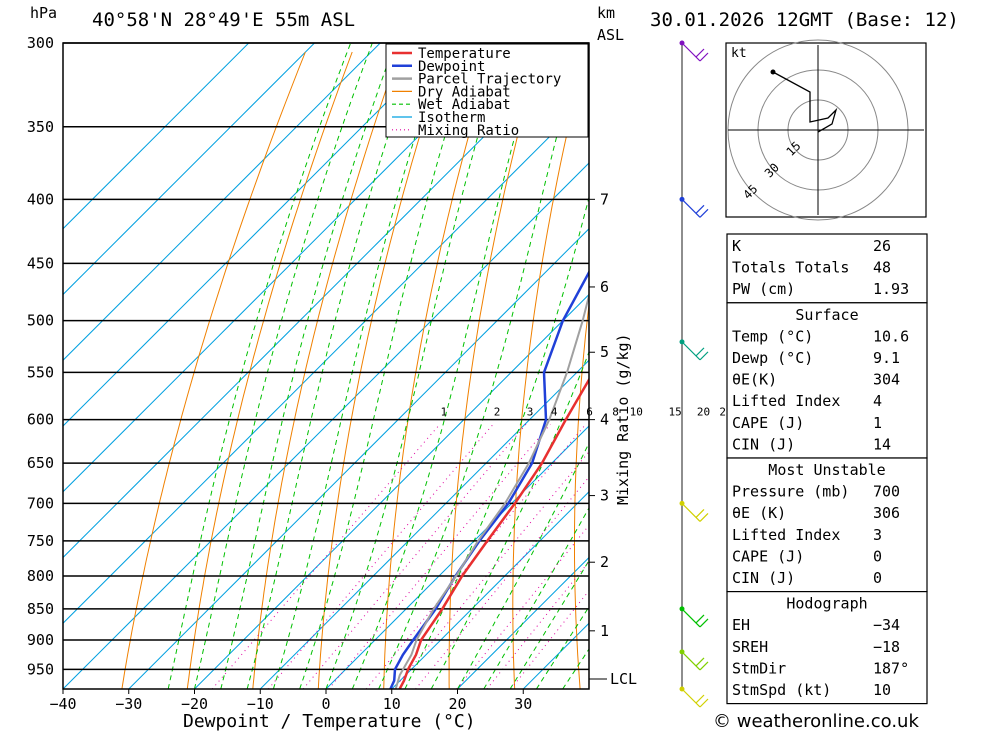 Image resolution: width=1000 pixels, height=733 pixels. What do you see at coordinates (886, 380) in the screenshot?
I see `surface-row-value: 304` at bounding box center [886, 380].